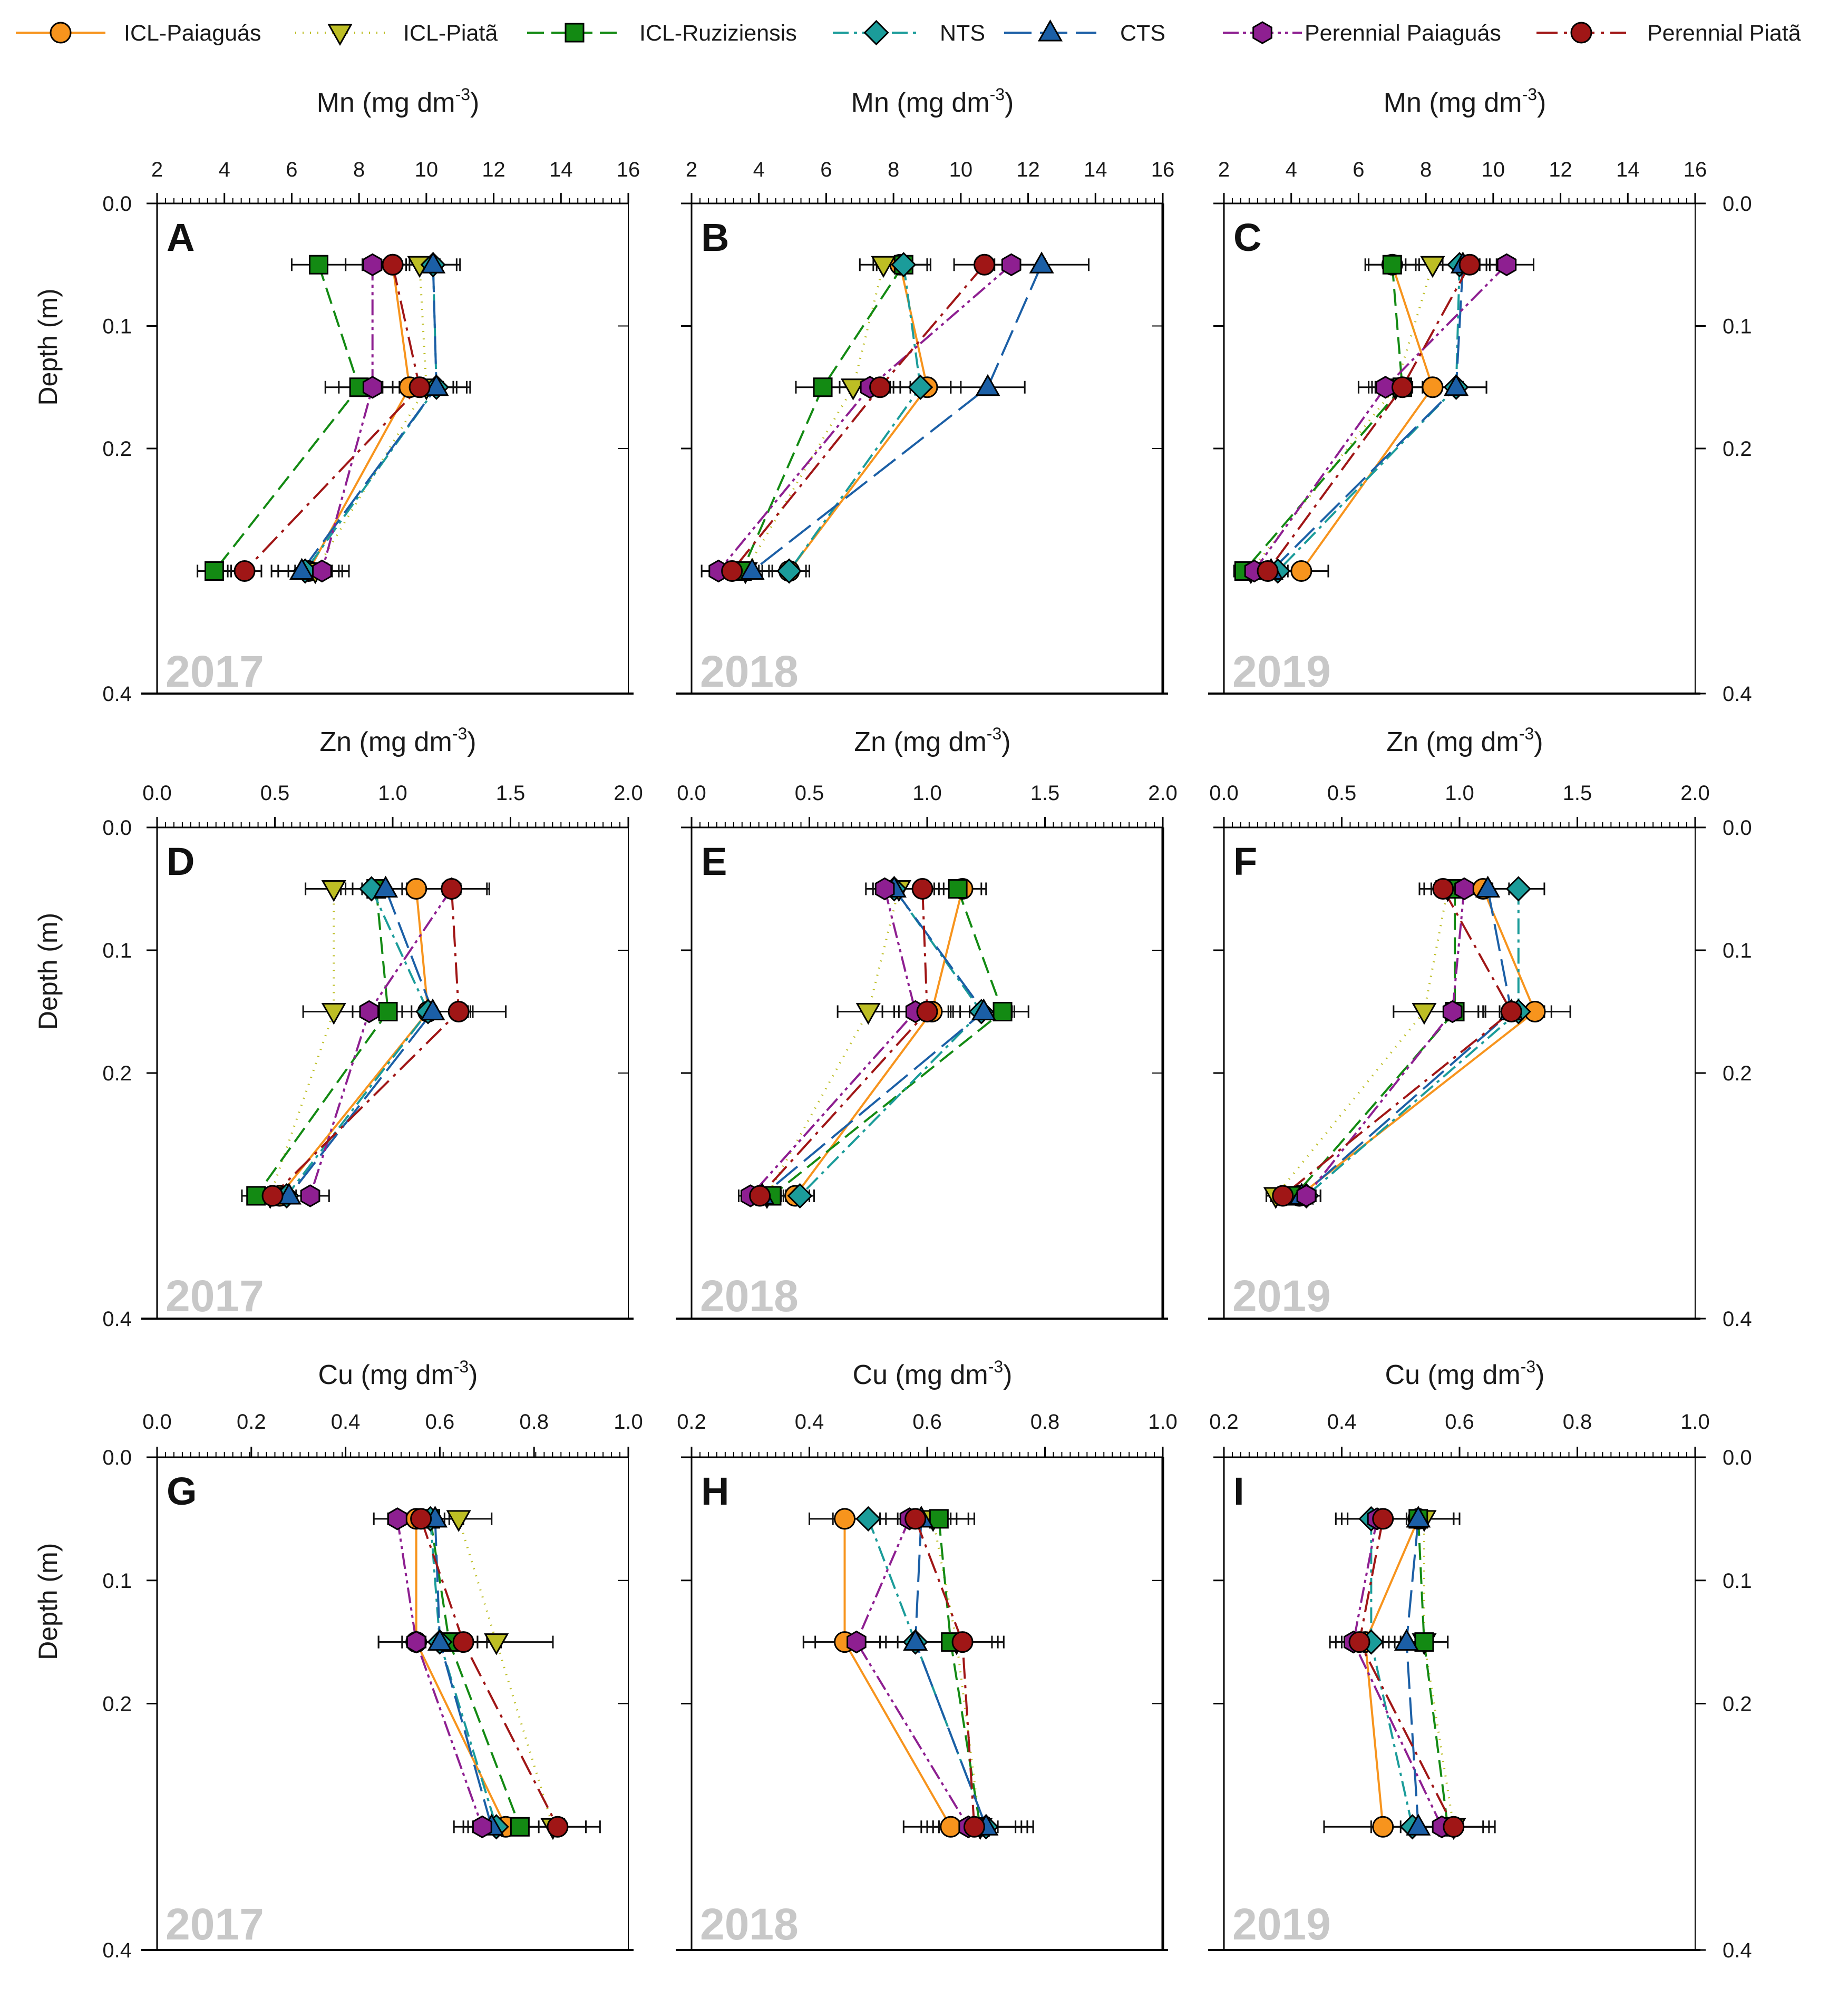 The width and height of the screenshot is (1848, 1989). I want to click on x-tick-label: 2.0, so click(628, 793).